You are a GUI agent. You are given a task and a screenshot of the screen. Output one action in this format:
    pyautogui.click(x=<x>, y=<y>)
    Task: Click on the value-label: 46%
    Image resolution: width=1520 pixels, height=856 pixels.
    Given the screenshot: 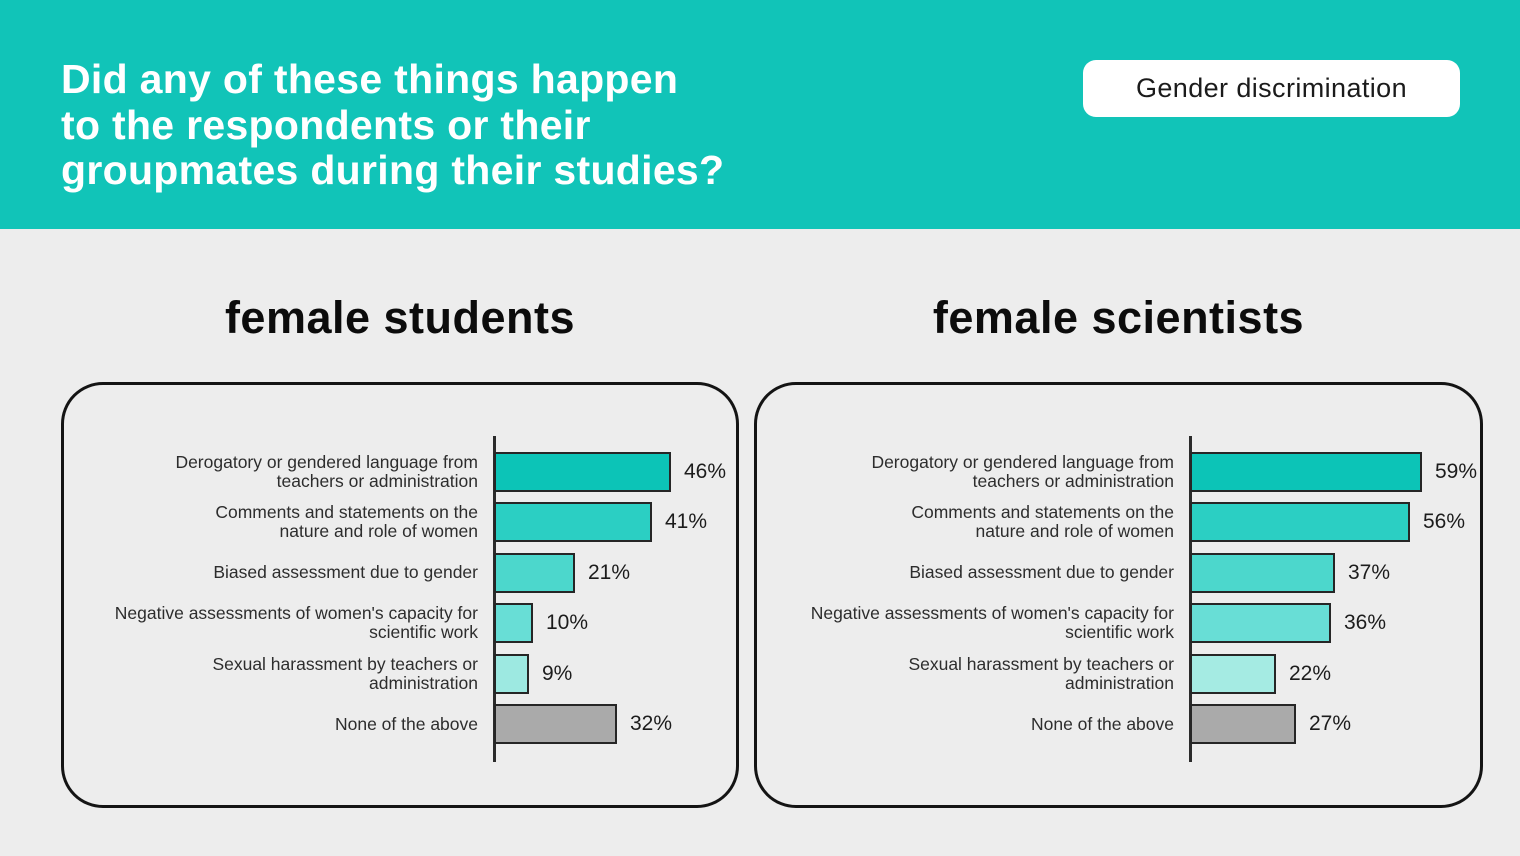 What is the action you would take?
    pyautogui.click(x=705, y=471)
    